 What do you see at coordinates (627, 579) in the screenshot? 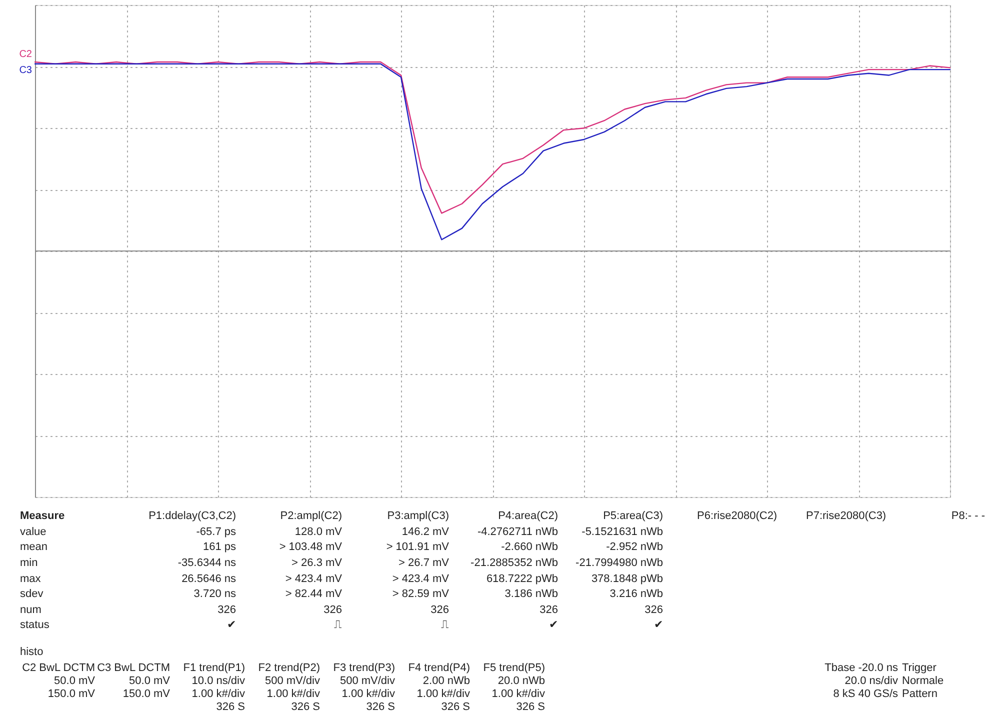
I see `text: 378.1848 pWb` at bounding box center [627, 579].